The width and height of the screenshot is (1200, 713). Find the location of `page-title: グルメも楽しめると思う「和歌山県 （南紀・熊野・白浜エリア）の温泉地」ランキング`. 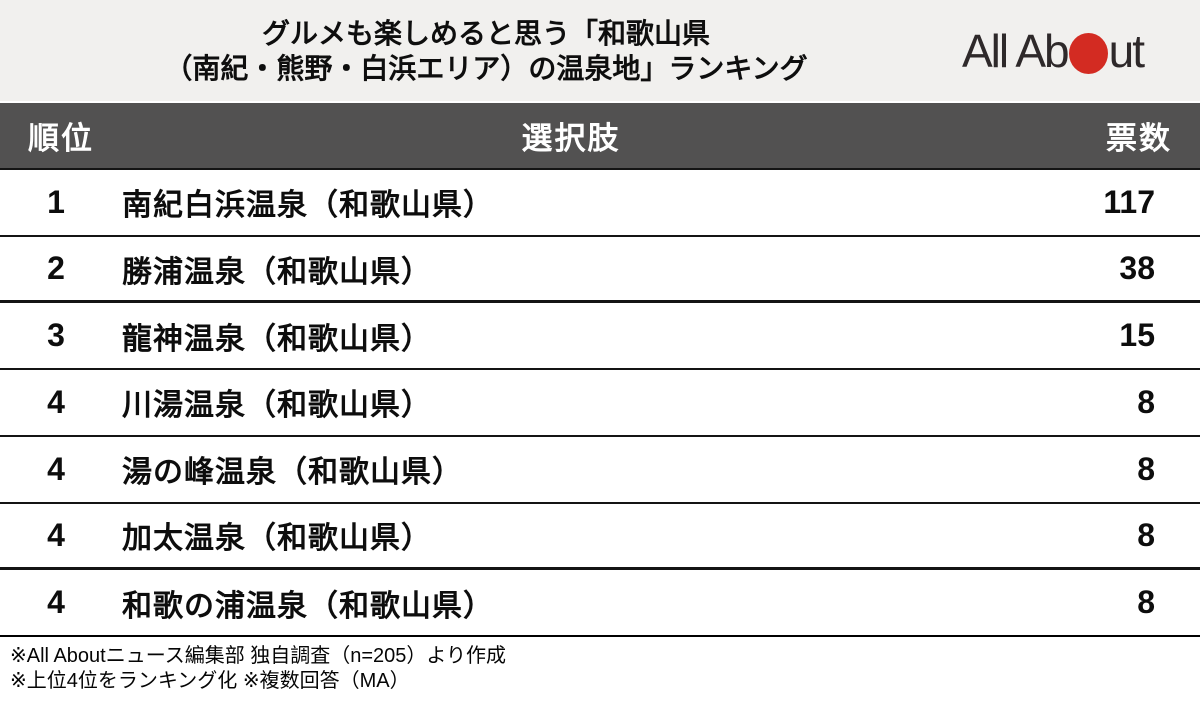

page-title: グルメも楽しめると思う「和歌山県 （南紀・熊野・白浜エリア）の温泉地」ランキング is located at coordinates (481, 51).